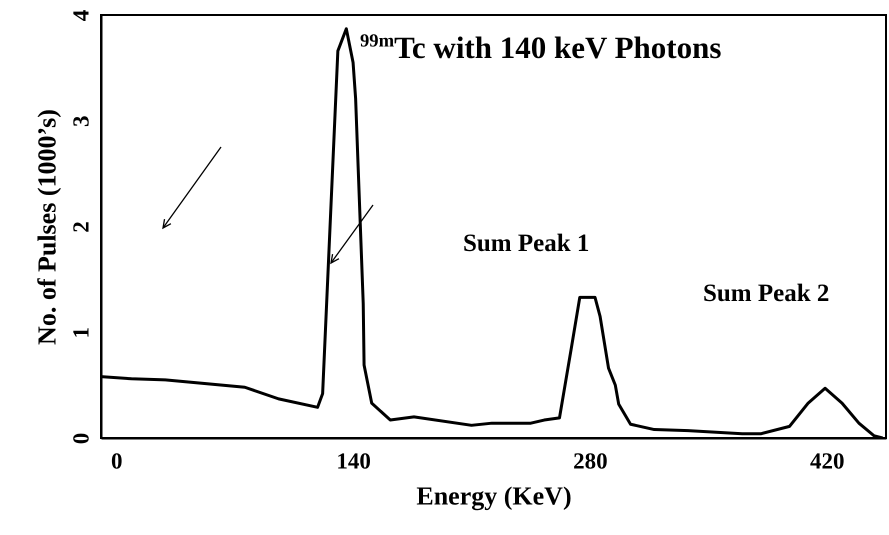 The height and width of the screenshot is (535, 889). I want to click on y-axis-title: No. of Pulses (1000’s), so click(47, 227).